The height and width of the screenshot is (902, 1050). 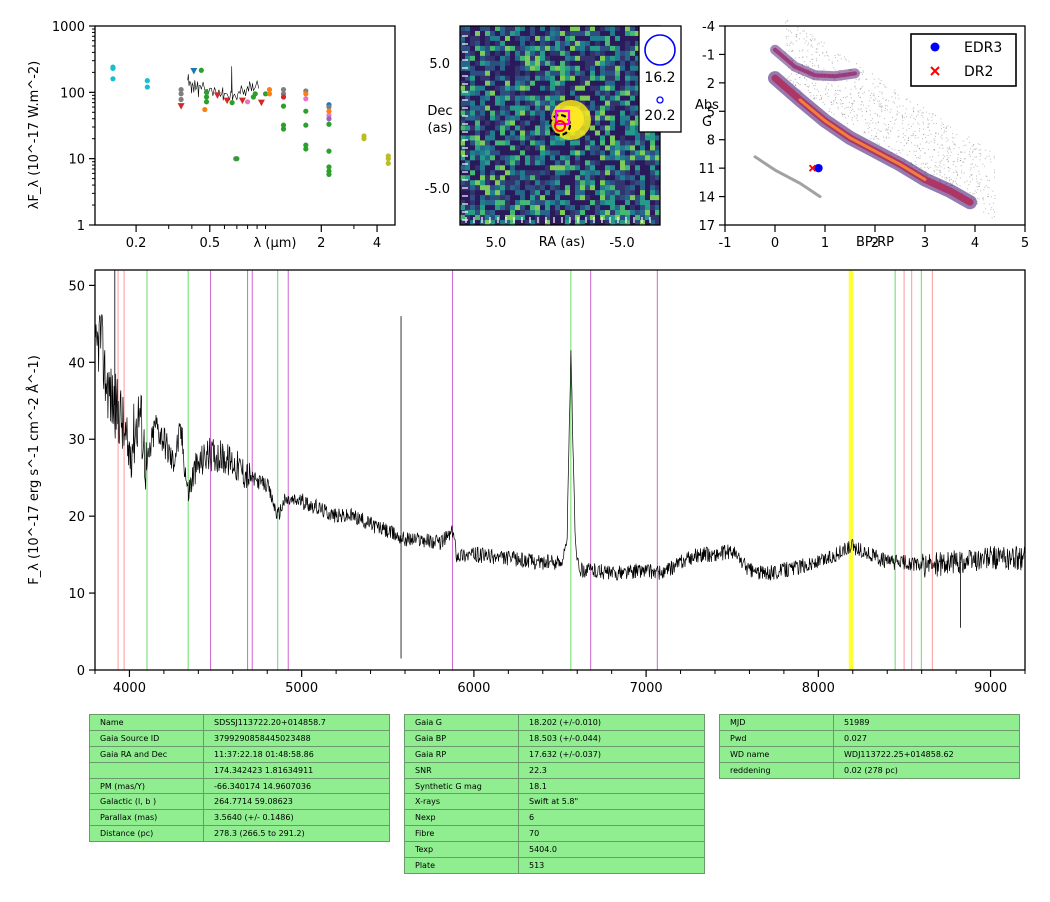 What do you see at coordinates (283, 89) in the screenshot?
I see `sed-point` at bounding box center [283, 89].